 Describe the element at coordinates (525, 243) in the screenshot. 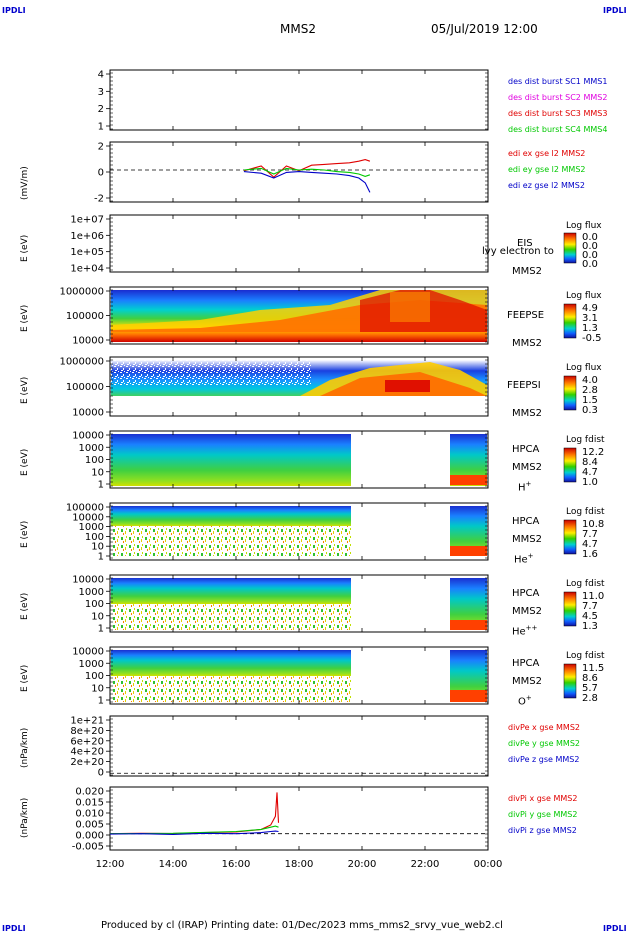

I see `eis-label: EIS` at that location.